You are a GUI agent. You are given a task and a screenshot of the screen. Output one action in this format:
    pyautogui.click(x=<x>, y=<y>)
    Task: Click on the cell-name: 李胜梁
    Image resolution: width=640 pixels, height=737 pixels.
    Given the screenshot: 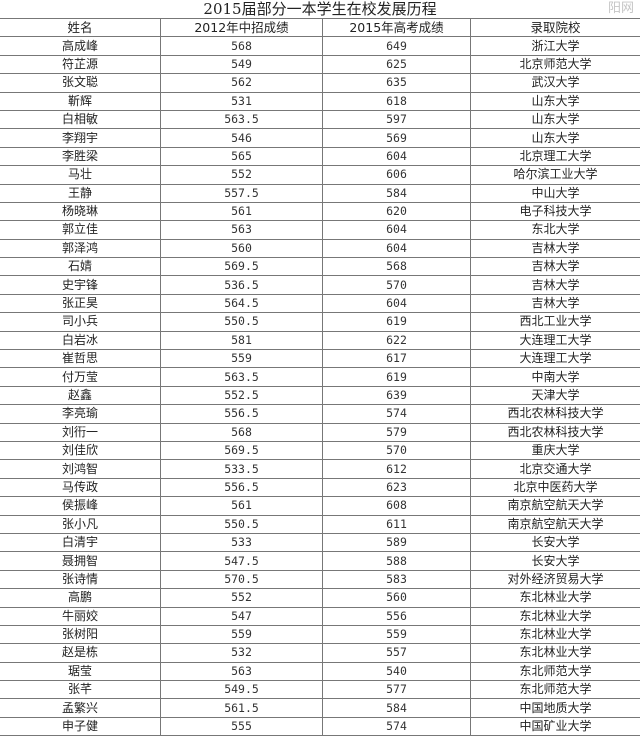 What is the action you would take?
    pyautogui.click(x=80, y=156)
    